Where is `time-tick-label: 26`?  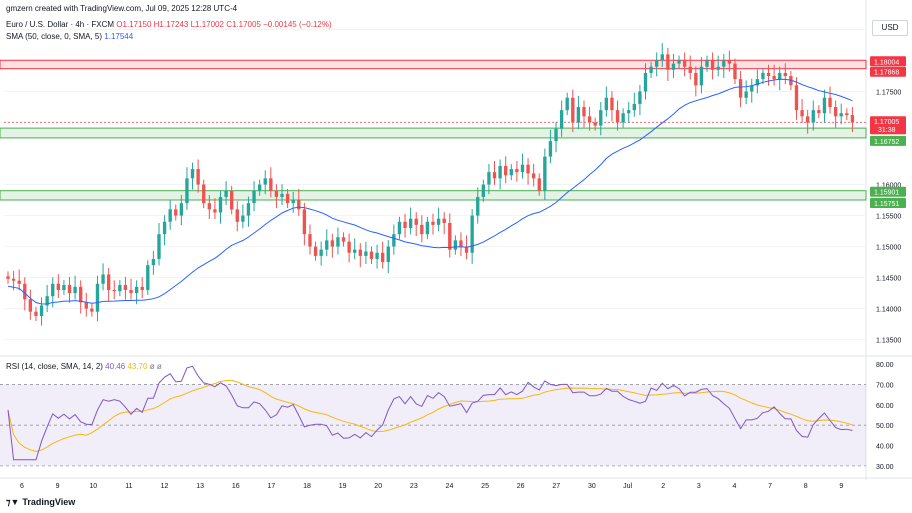
time-tick-label: 26 is located at coordinates (521, 486).